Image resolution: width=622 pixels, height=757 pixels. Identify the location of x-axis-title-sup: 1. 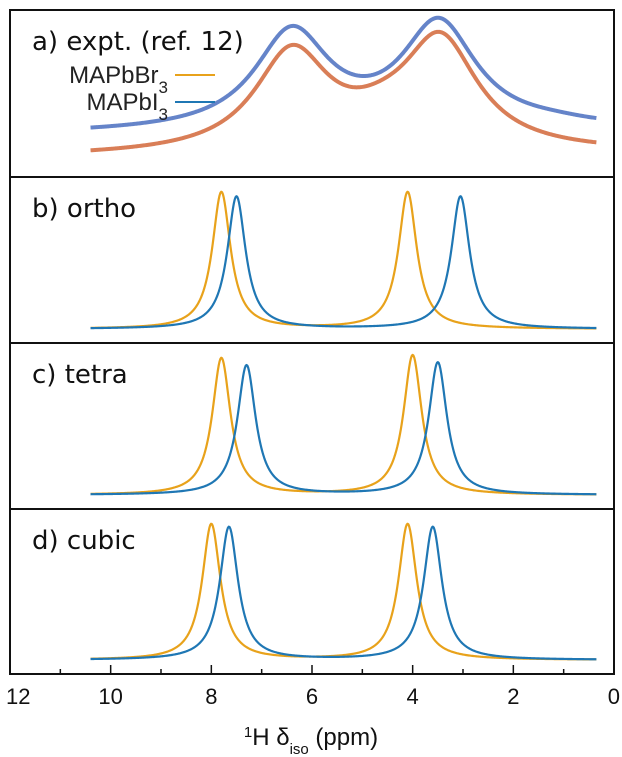
(248, 732).